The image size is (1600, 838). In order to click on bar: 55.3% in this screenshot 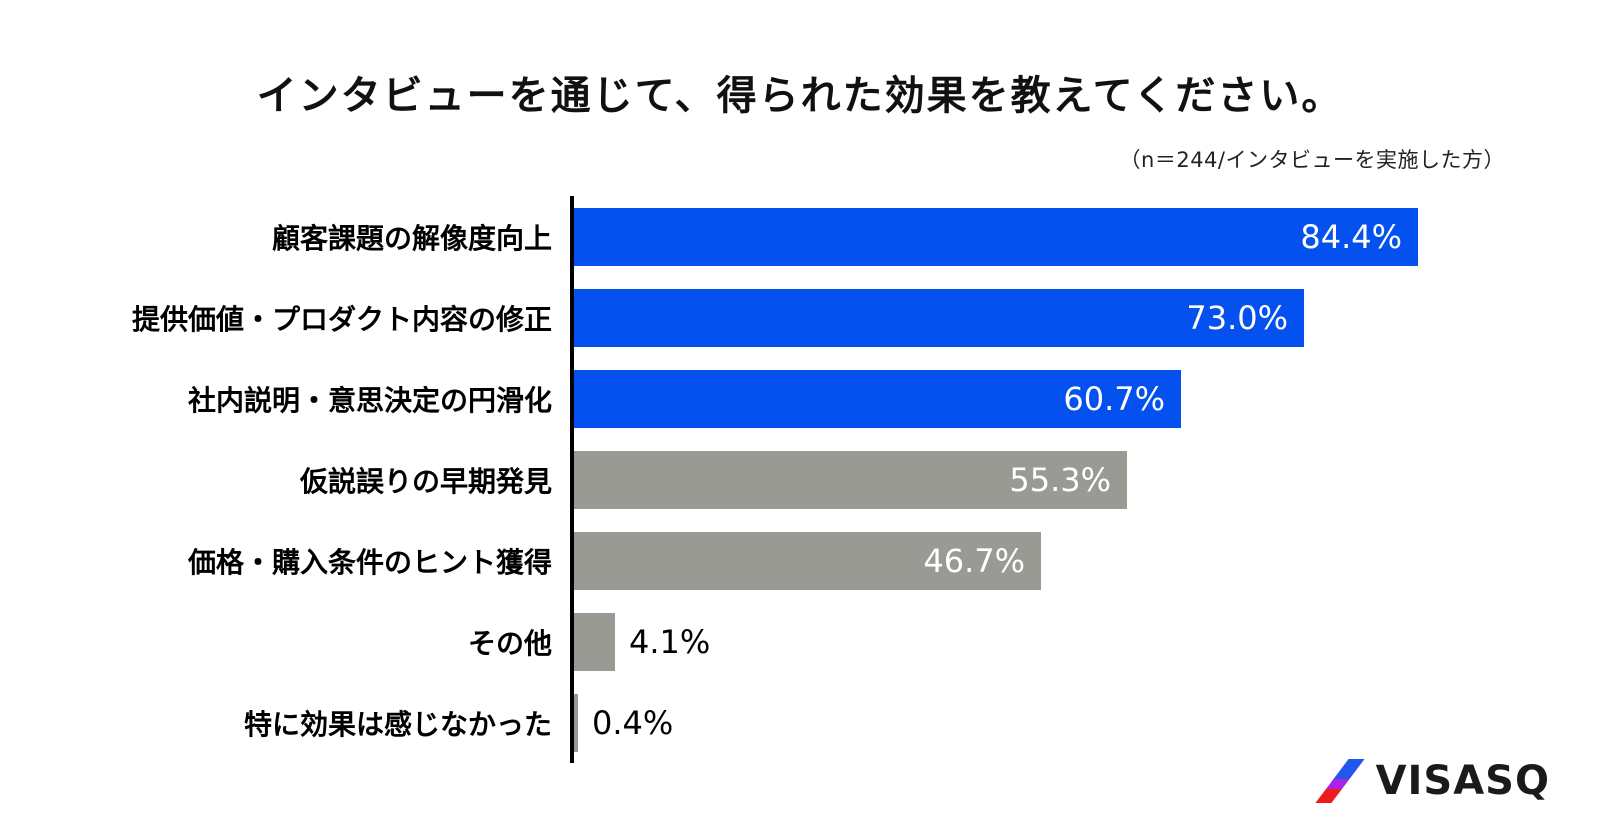, I will do `click(850, 479)`.